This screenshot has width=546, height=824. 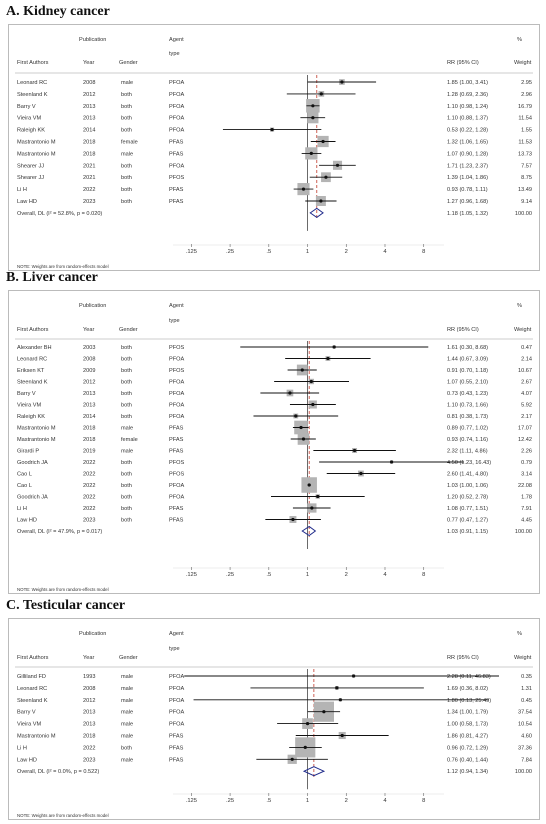 I want to click on study-rr-ci: 1.00 (0.58, 1.73), so click(x=467, y=725).